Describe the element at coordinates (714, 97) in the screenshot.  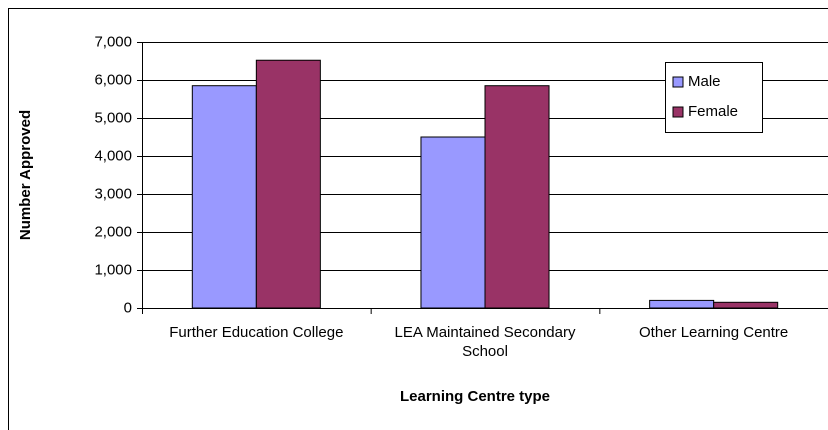
I see `legend-box` at that location.